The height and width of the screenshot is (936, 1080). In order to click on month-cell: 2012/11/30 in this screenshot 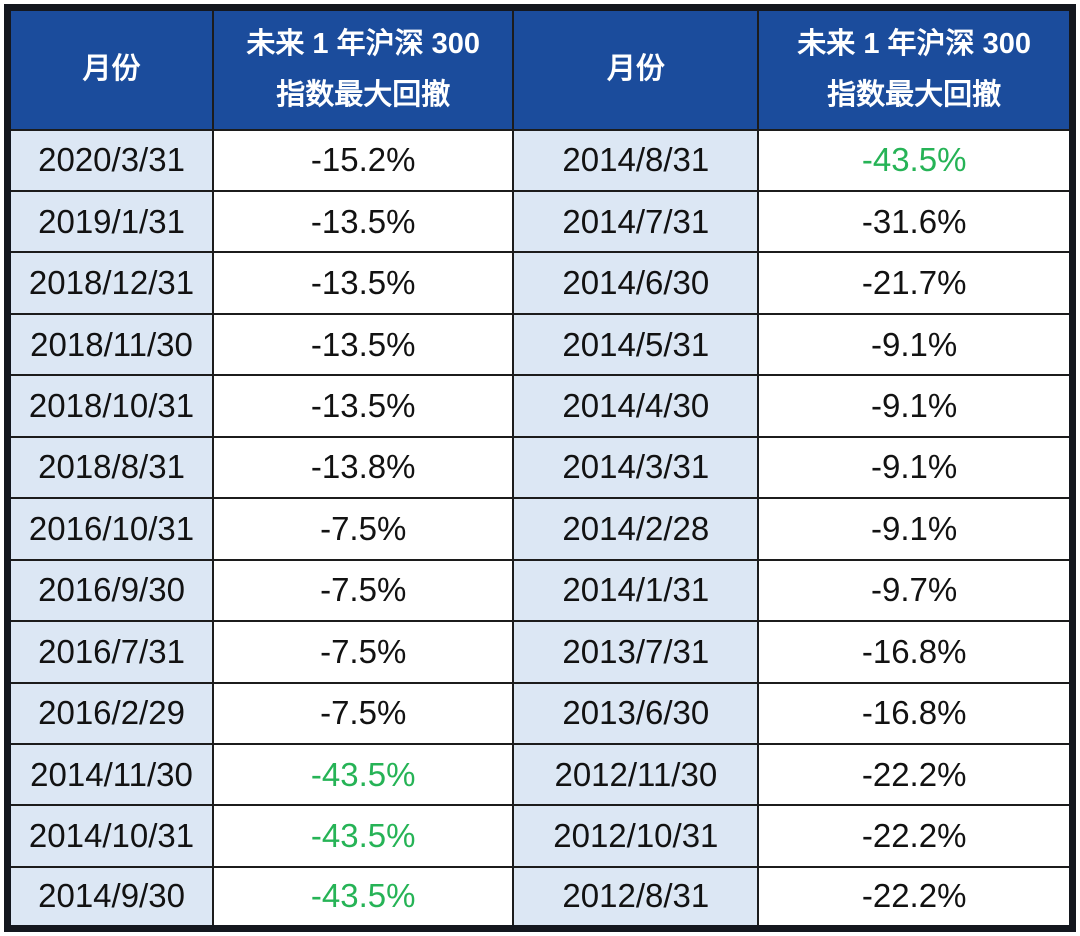, I will do `click(636, 775)`.